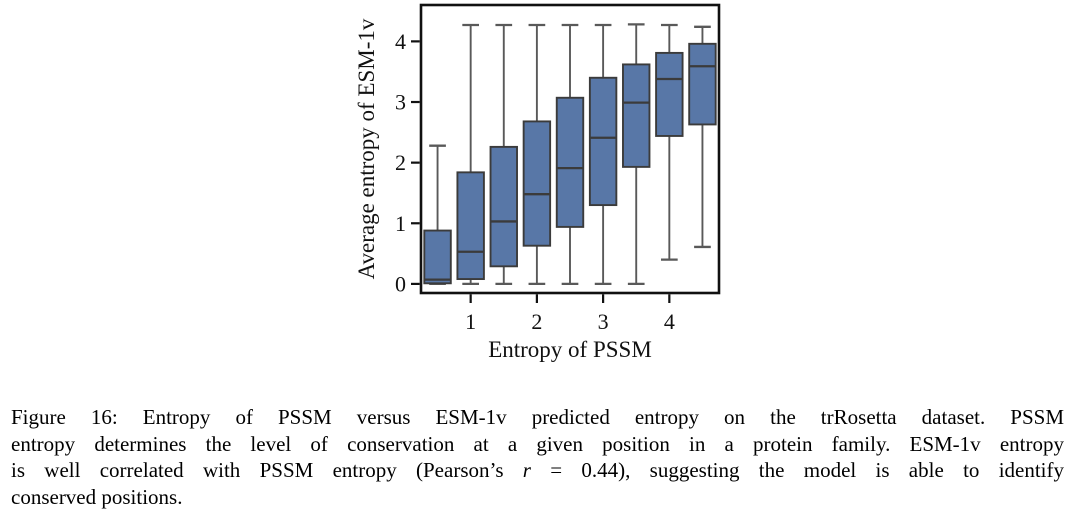  I want to click on y-tick-label: 1, so click(400, 223).